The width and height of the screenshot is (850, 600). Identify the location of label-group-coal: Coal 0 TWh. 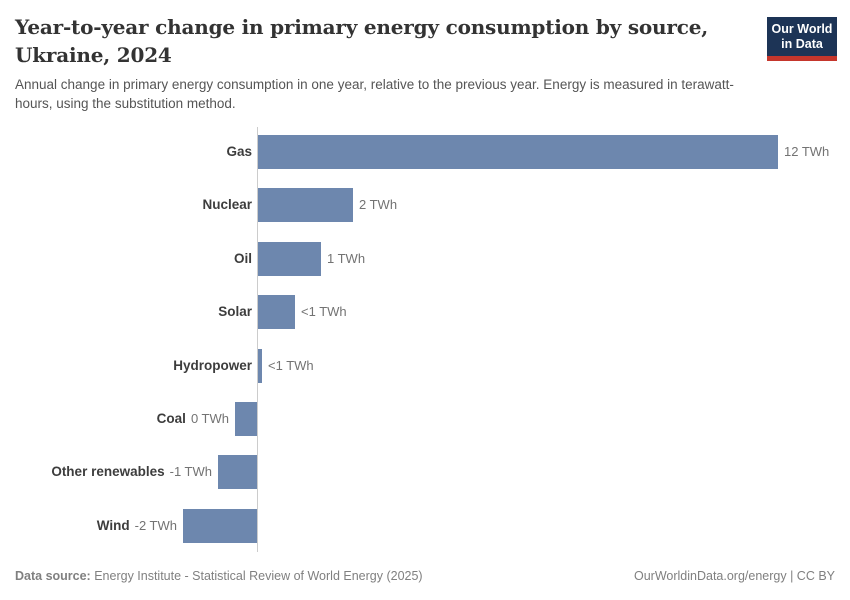
(193, 419).